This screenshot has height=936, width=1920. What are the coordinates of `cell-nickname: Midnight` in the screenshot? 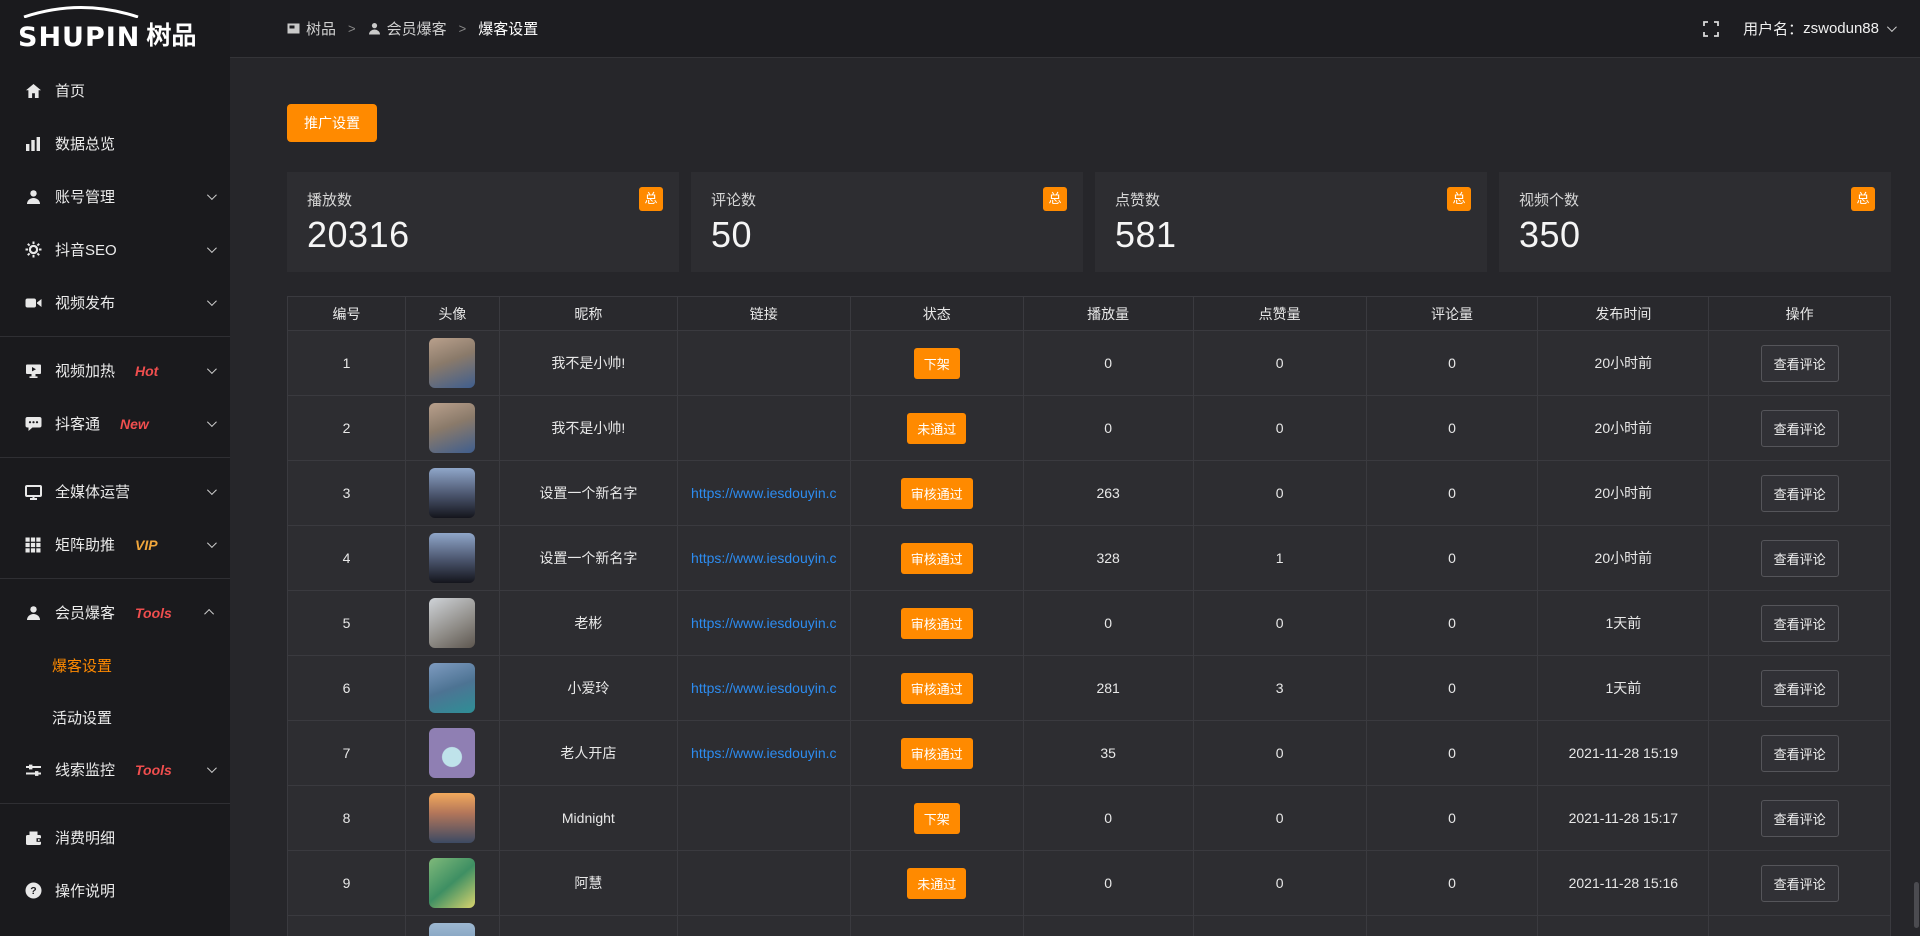 It's located at (588, 818).